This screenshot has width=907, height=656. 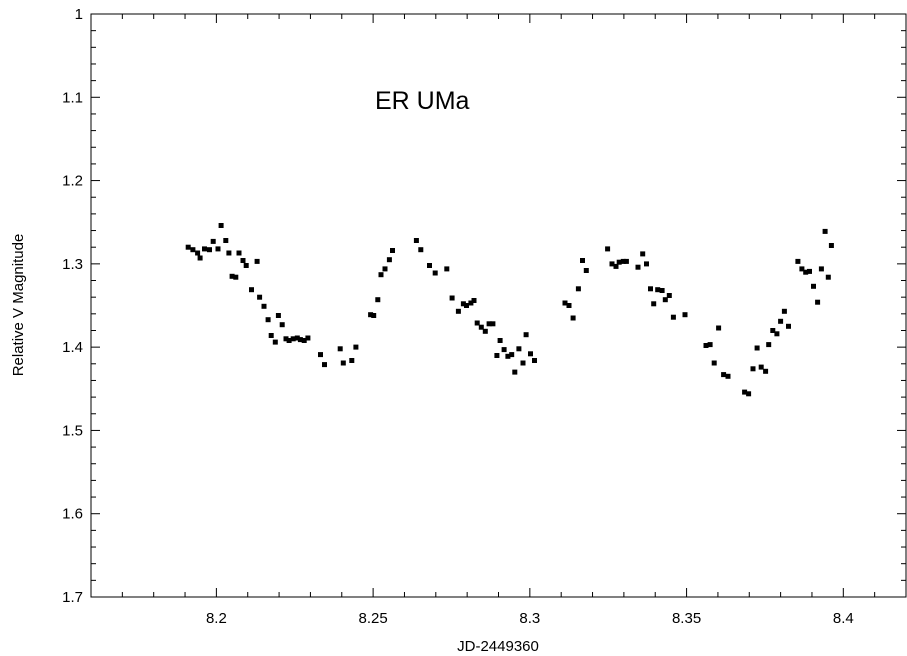 I want to click on x-tick-label: 8.4, so click(x=843, y=618).